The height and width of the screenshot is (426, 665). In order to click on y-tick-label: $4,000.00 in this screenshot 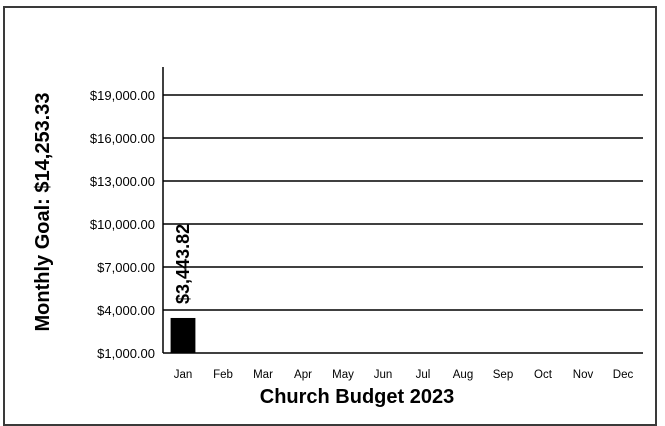, I will do `click(126, 310)`.